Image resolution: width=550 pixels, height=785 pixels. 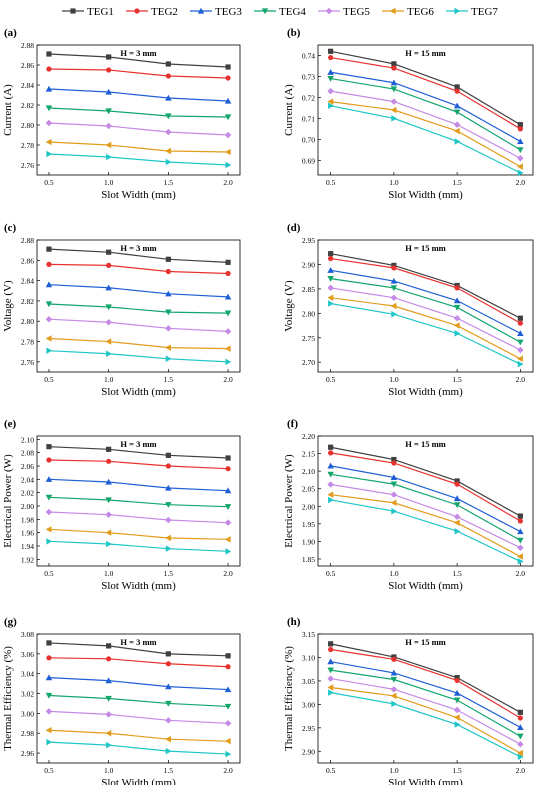 I want to click on y-tick-label: 1.96, so click(x=27, y=533).